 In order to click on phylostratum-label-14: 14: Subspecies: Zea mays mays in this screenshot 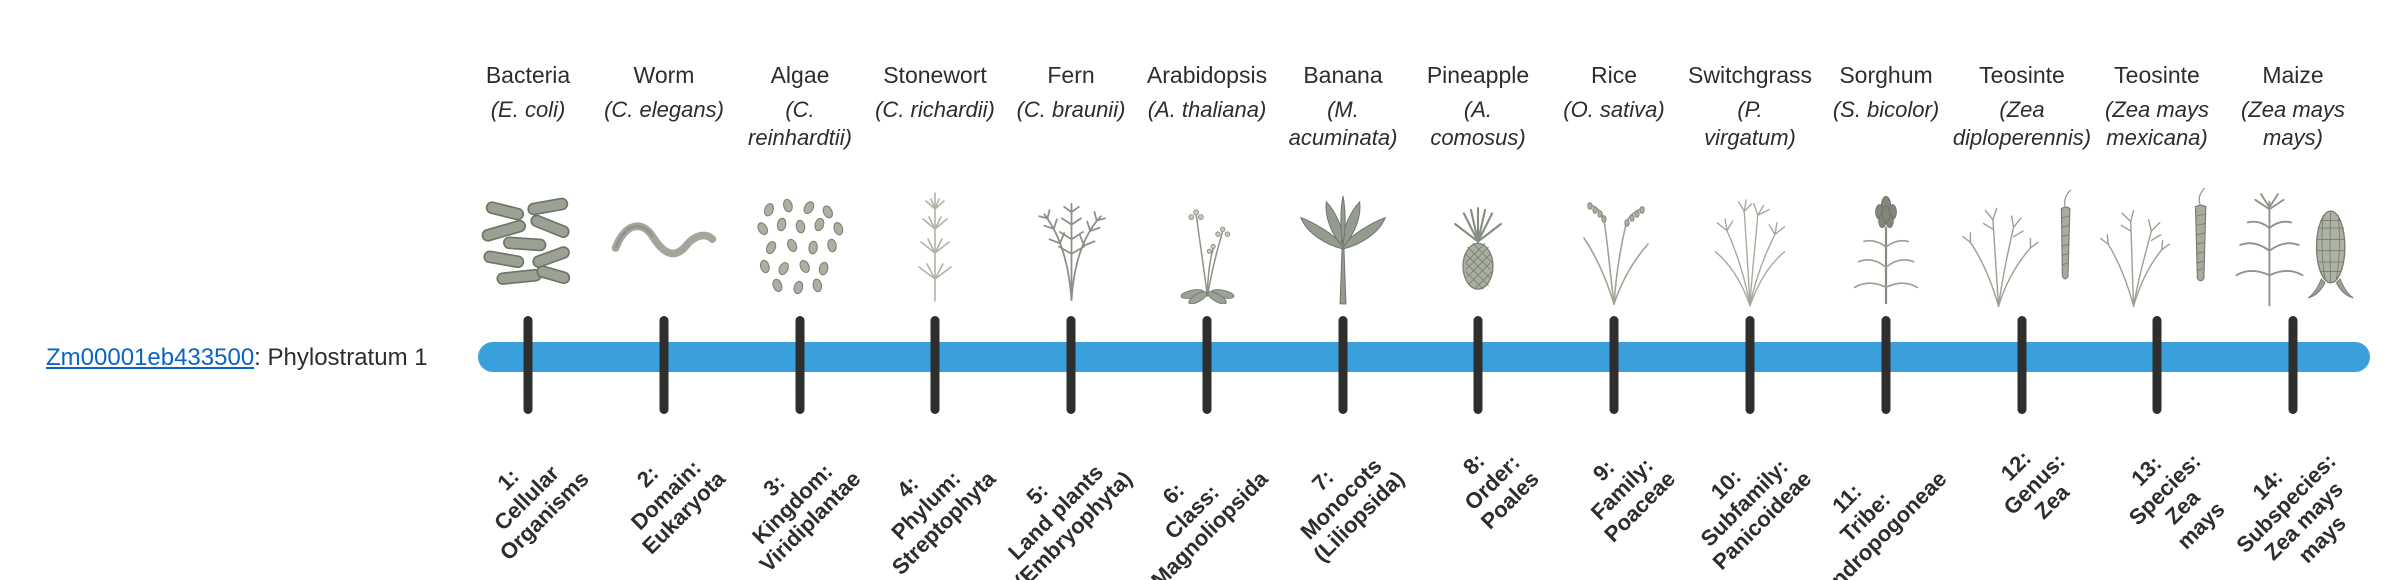, I will do `click(2291, 508)`.